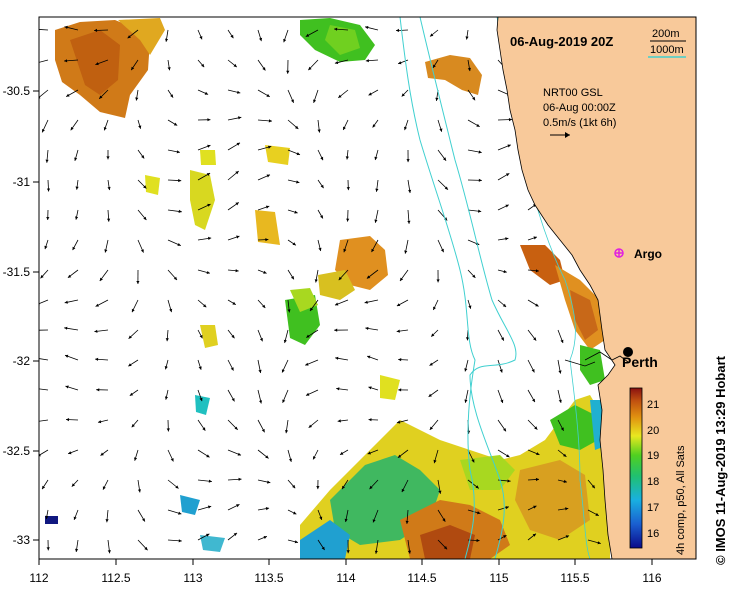 Image resolution: width=739 pixels, height=597 pixels. What do you see at coordinates (192, 578) in the screenshot?
I see `x-tick-label: 113` at bounding box center [192, 578].